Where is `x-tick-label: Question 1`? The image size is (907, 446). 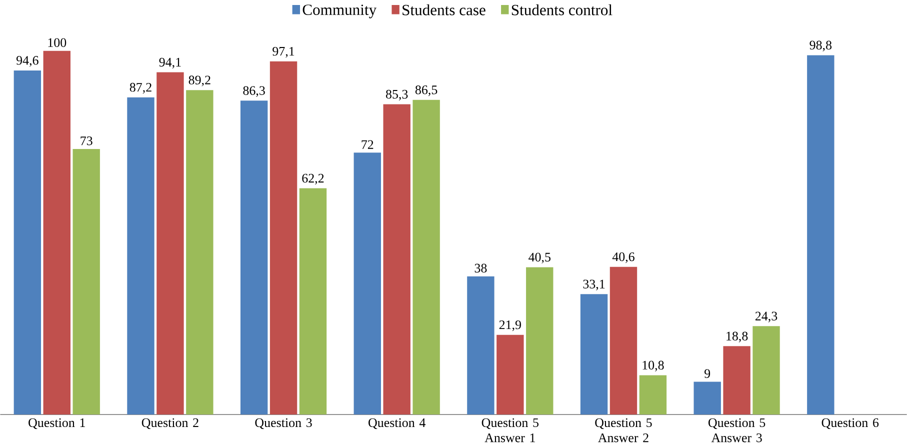 x-tick-label: Question 1 is located at coordinates (56, 424).